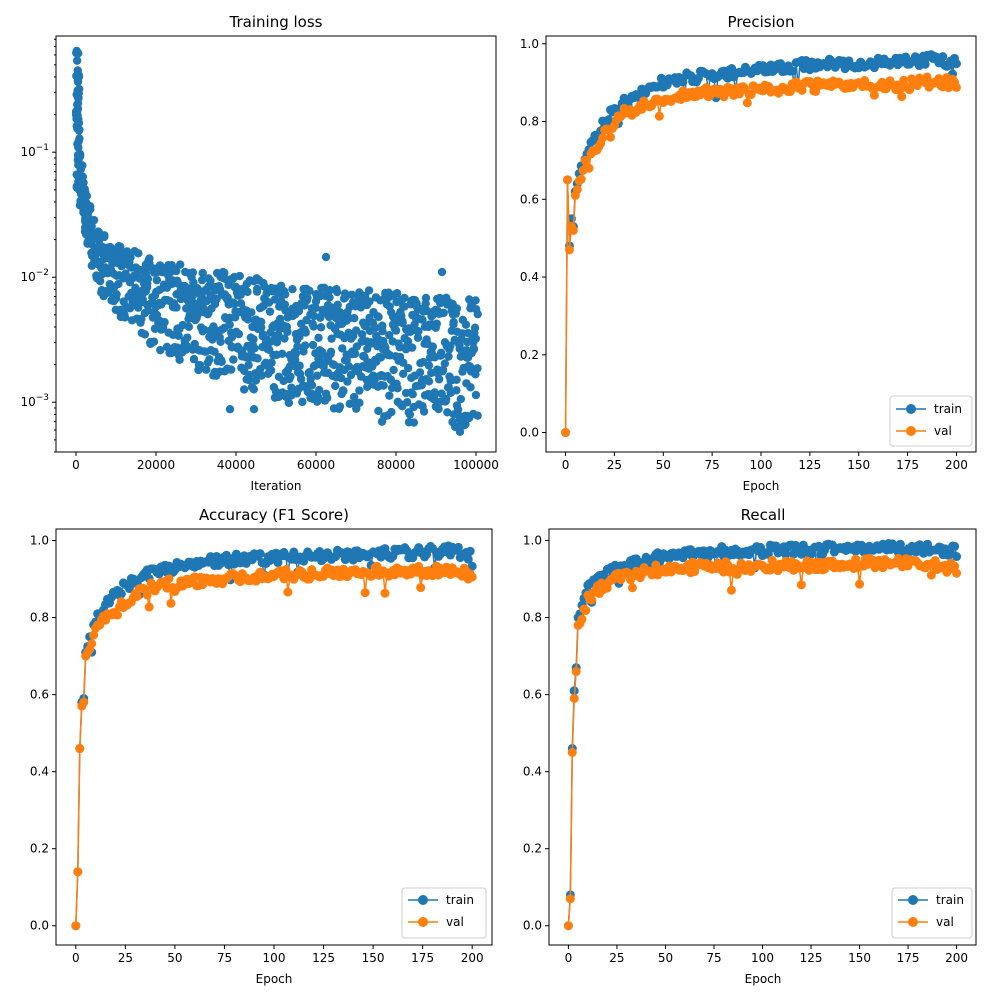  Describe the element at coordinates (125, 958) in the screenshot. I see `x-tick-label: 25` at that location.